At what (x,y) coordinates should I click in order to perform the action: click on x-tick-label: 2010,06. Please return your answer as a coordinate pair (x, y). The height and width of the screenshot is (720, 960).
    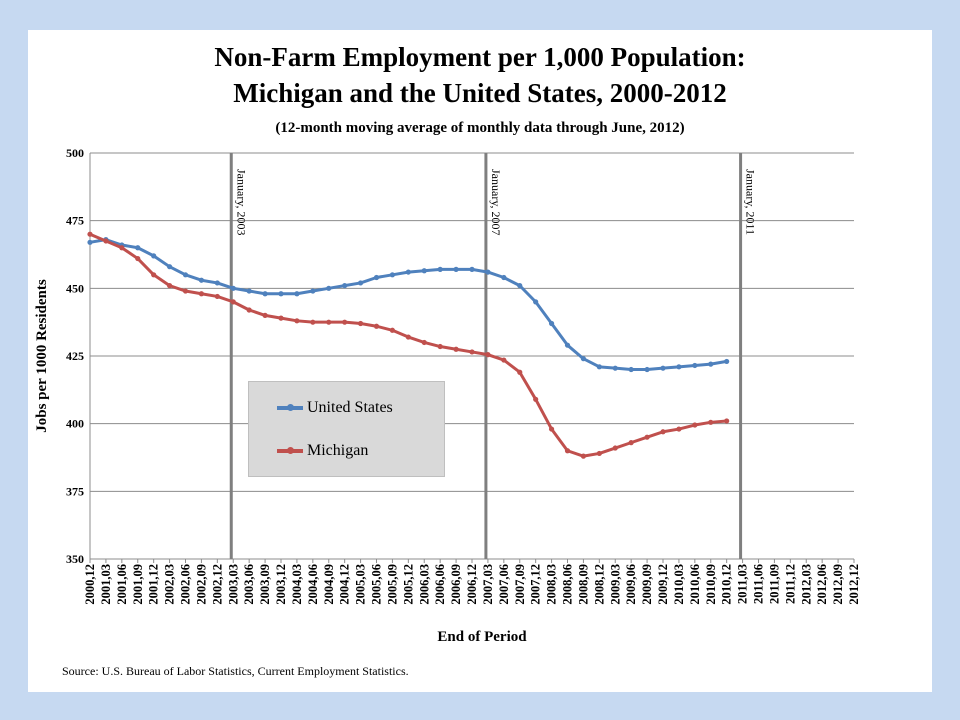
    Looking at the image, I should click on (695, 584).